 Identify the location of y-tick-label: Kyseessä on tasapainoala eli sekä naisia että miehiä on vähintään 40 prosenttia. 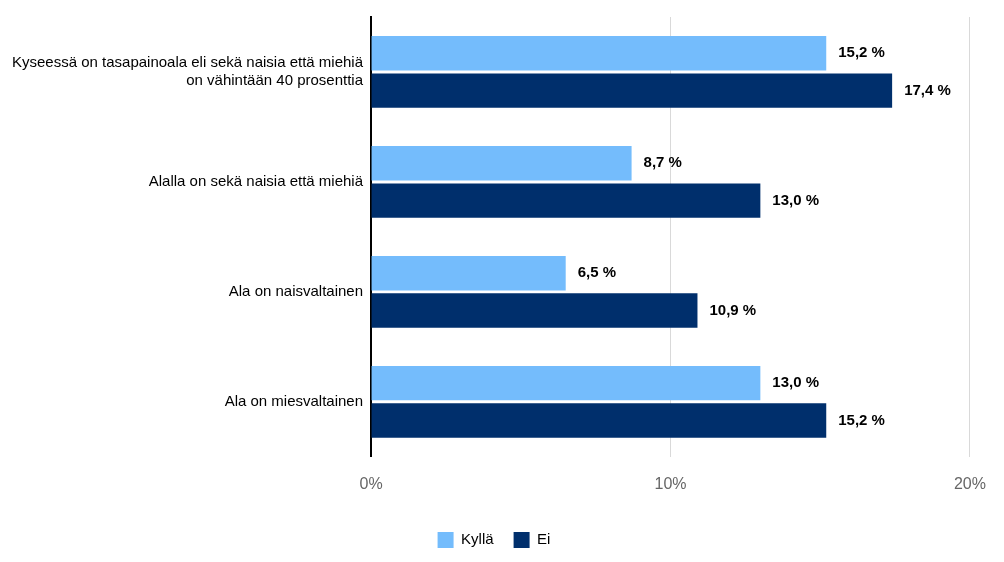
(187, 71).